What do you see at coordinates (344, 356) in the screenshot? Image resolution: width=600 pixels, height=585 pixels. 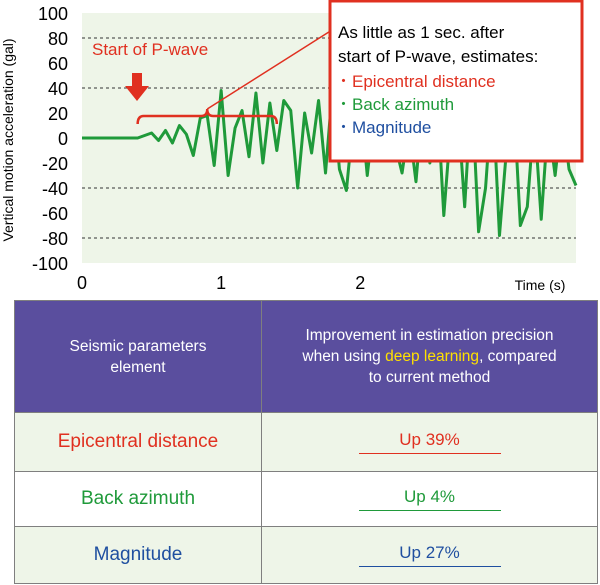 I see `header-improvement-line-2a: when using` at bounding box center [344, 356].